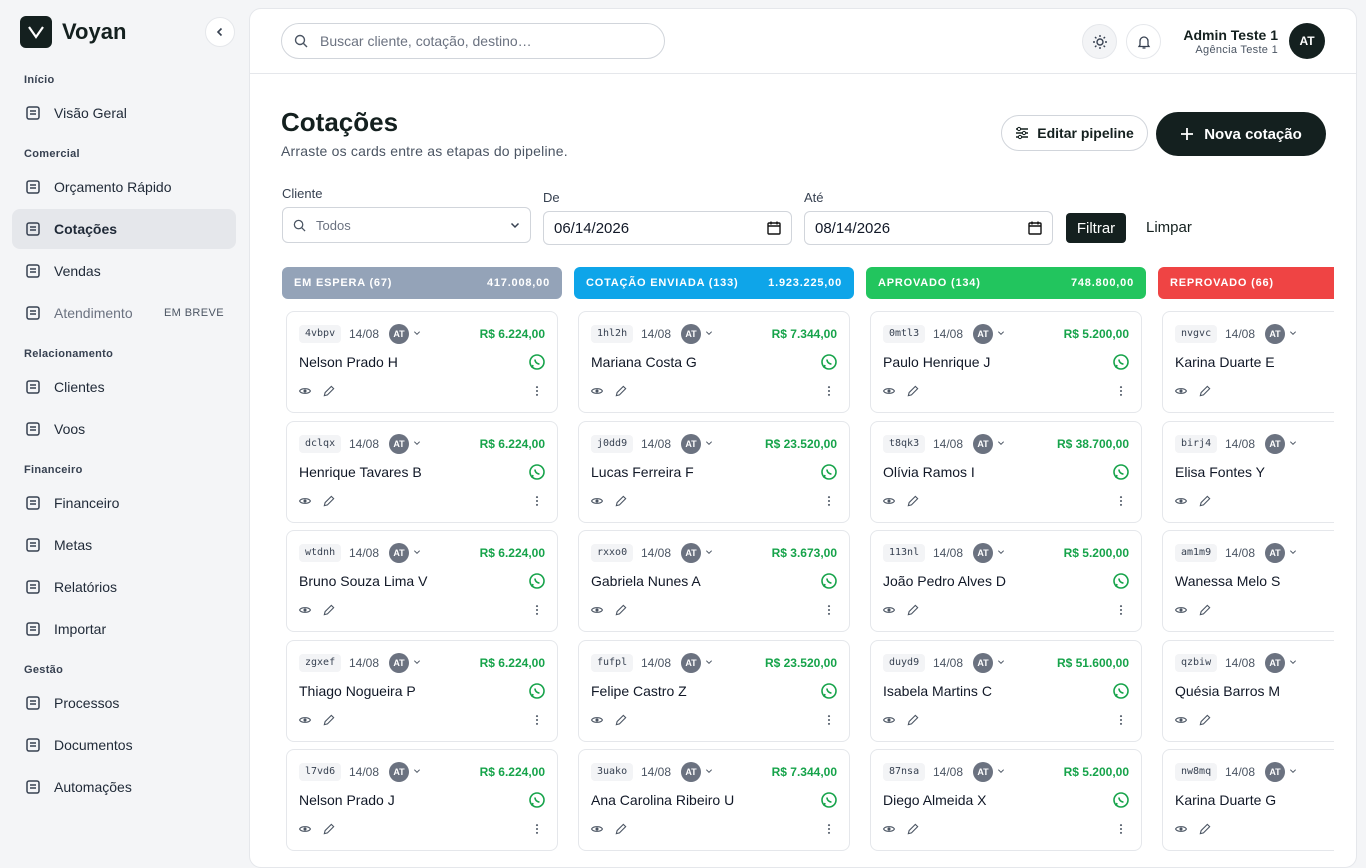 The width and height of the screenshot is (1366, 868). Describe the element at coordinates (1230, 41) in the screenshot. I see `user-info: Admin Teste 1 Agência Teste 1` at that location.